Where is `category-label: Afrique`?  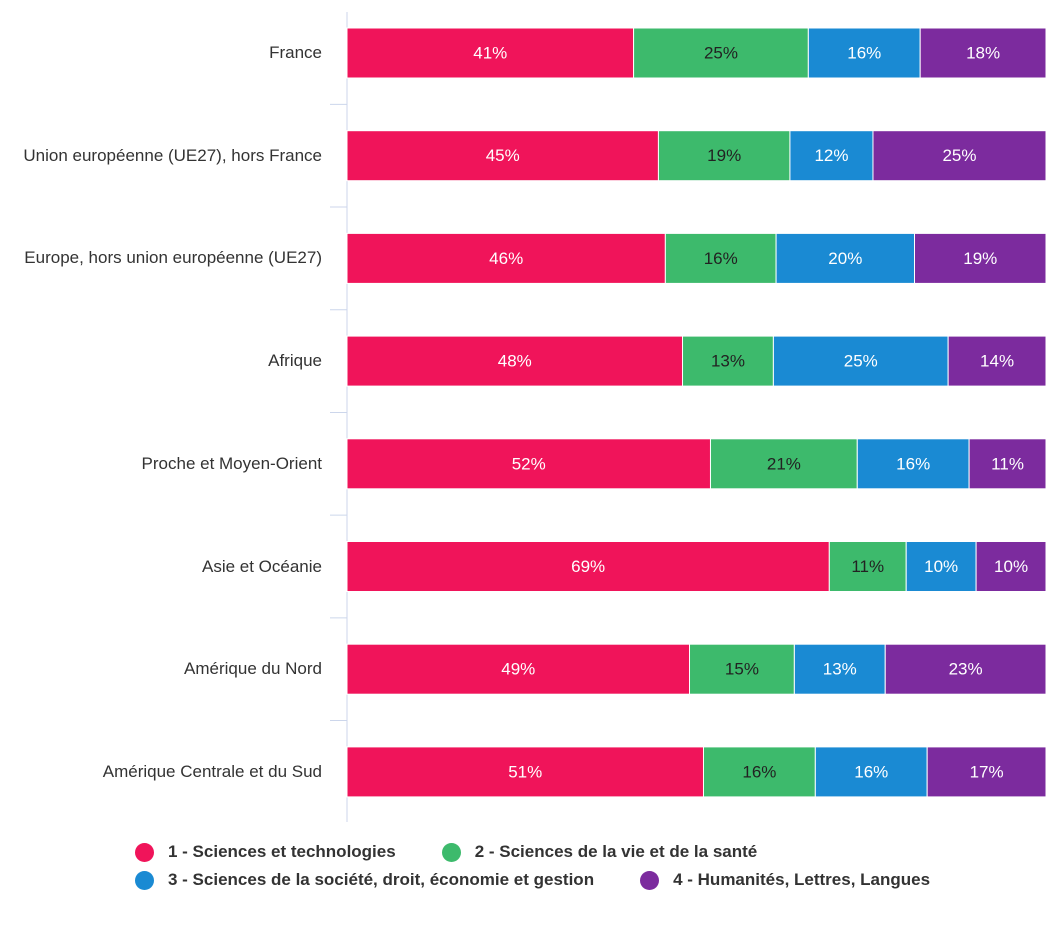 category-label: Afrique is located at coordinates (295, 361).